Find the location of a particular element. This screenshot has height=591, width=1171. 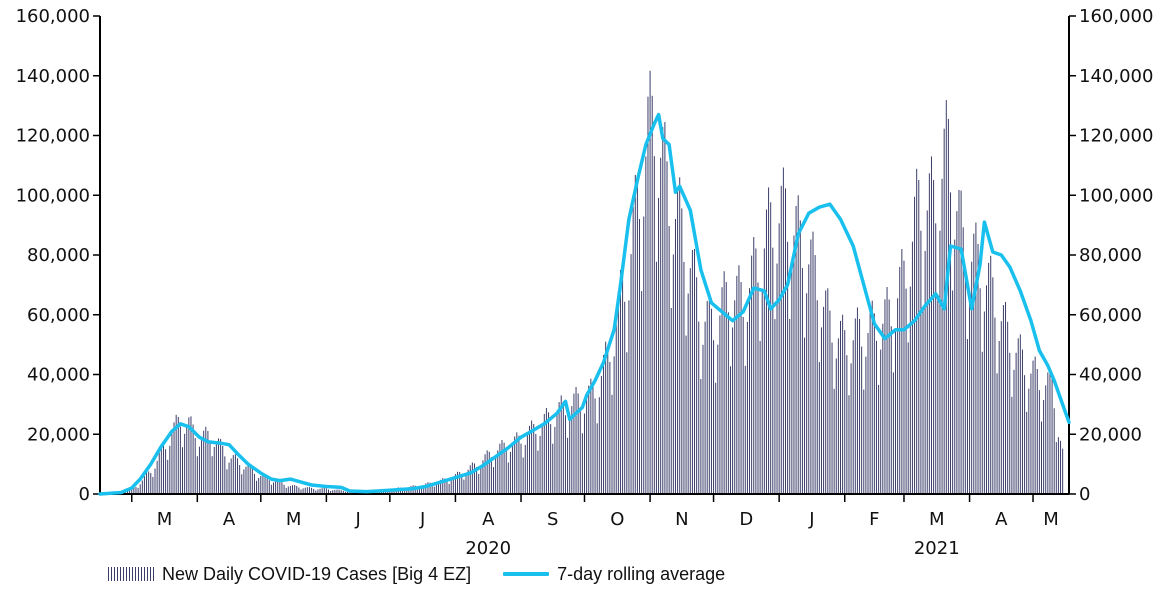

x-tick-label: N is located at coordinates (681, 519).